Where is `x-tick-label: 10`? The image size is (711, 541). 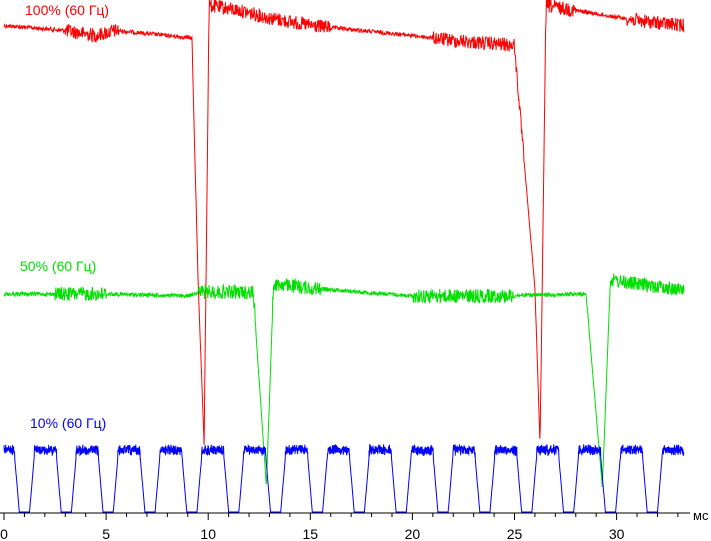
x-tick-label: 10 is located at coordinates (208, 533).